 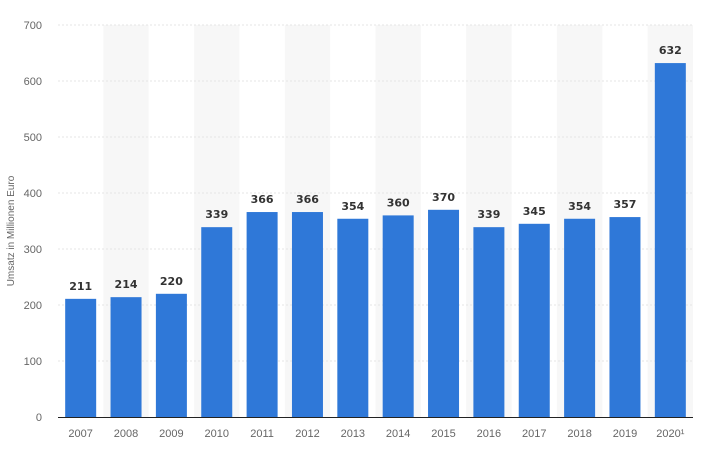 What do you see at coordinates (579, 434) in the screenshot?
I see `x-tick-label: 2018` at bounding box center [579, 434].